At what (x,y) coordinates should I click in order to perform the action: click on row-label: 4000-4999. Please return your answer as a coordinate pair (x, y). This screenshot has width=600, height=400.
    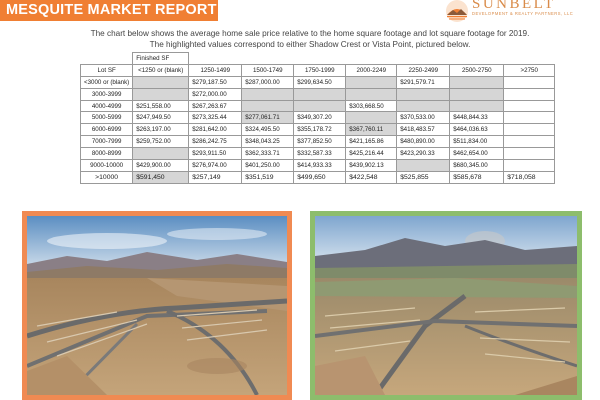
    Looking at the image, I should click on (106, 106).